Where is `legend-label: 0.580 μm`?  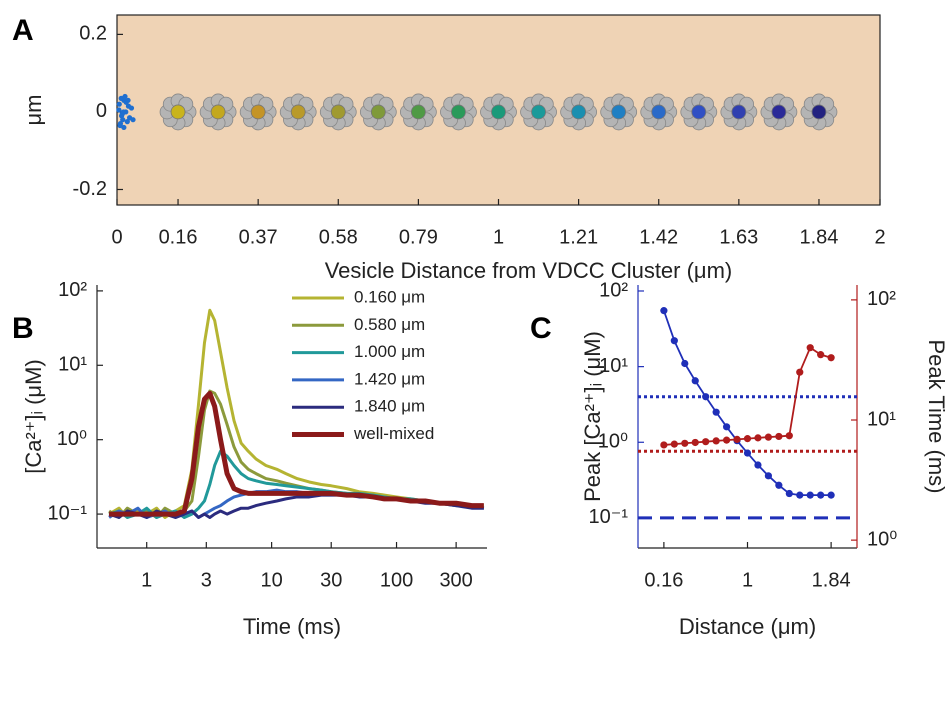
legend-label: 0.580 μm is located at coordinates (389, 324).